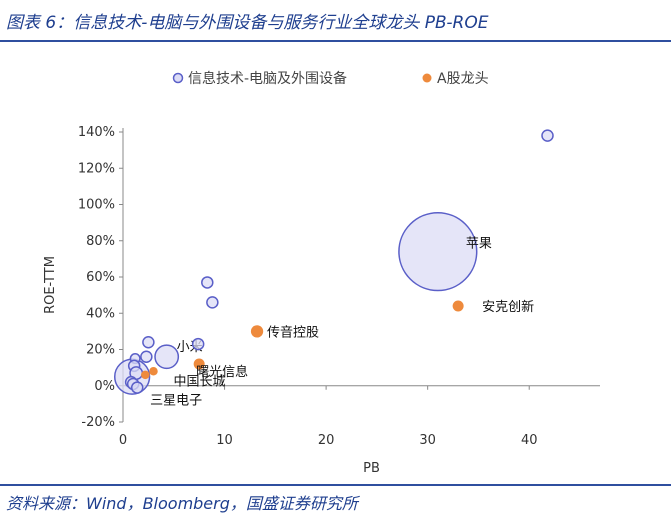 The image size is (671, 519). I want to click on y-tick-label: 40%, so click(100, 313).